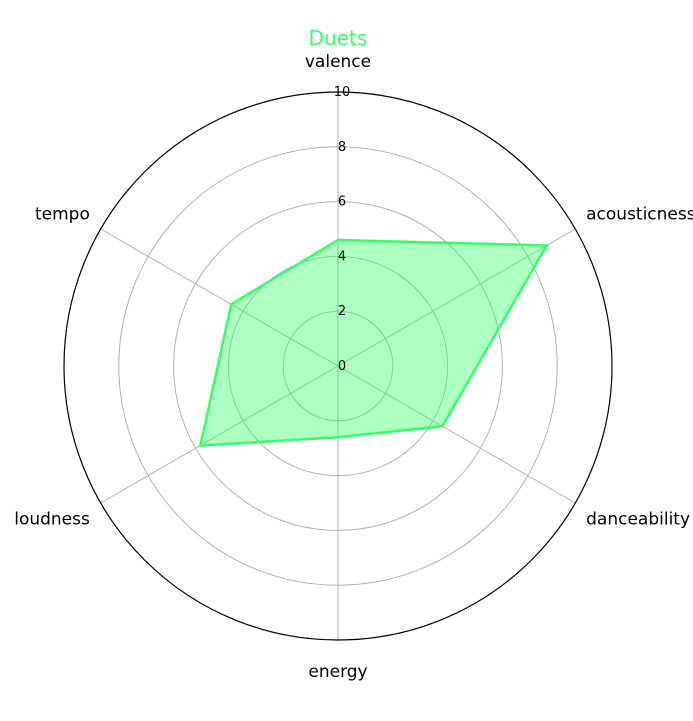 The height and width of the screenshot is (721, 693). I want to click on spoke-acousticness, so click(456, 297).